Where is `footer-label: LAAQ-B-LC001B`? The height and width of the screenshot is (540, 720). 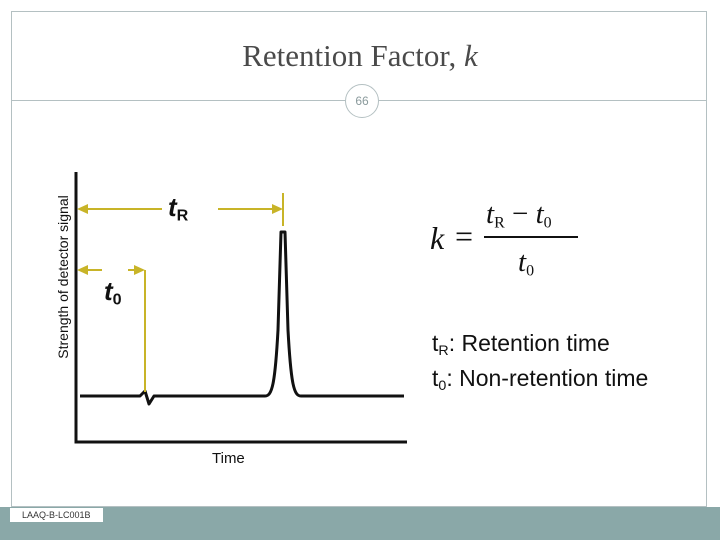 footer-label: LAAQ-B-LC001B is located at coordinates (56, 515).